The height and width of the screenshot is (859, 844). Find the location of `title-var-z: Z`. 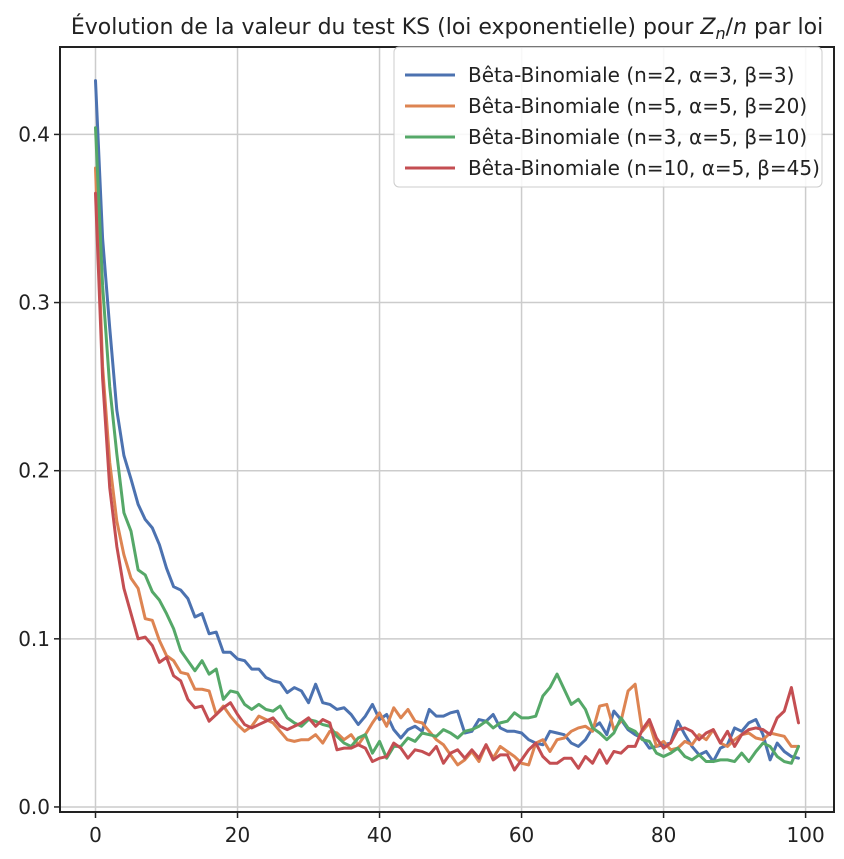

title-var-z: Z is located at coordinates (707, 27).